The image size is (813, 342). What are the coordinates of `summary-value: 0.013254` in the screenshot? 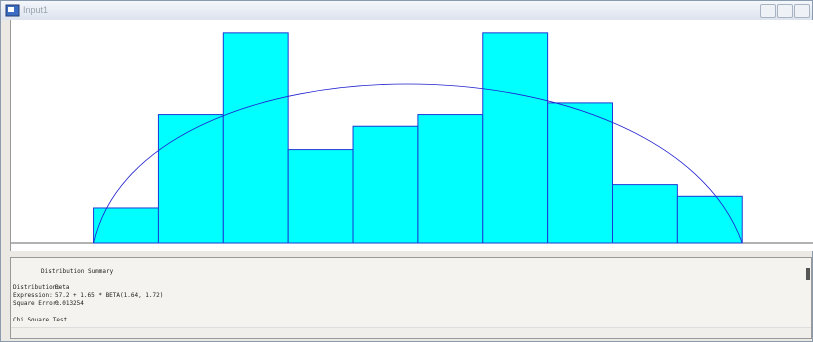 It's located at (69, 303).